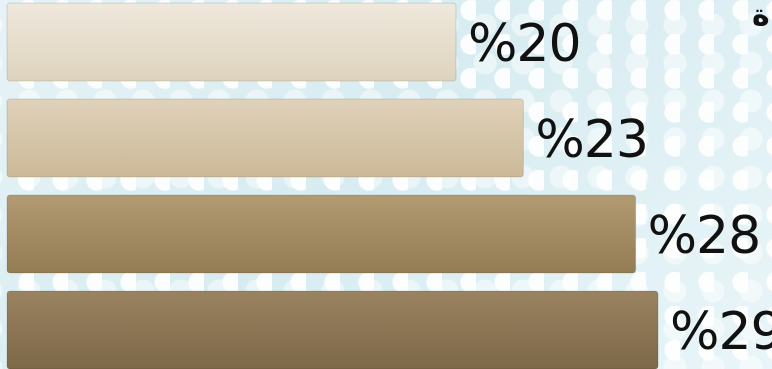 Image resolution: width=772 pixels, height=369 pixels. Describe the element at coordinates (721, 332) in the screenshot. I see `bar-value-label-4: %29` at that location.